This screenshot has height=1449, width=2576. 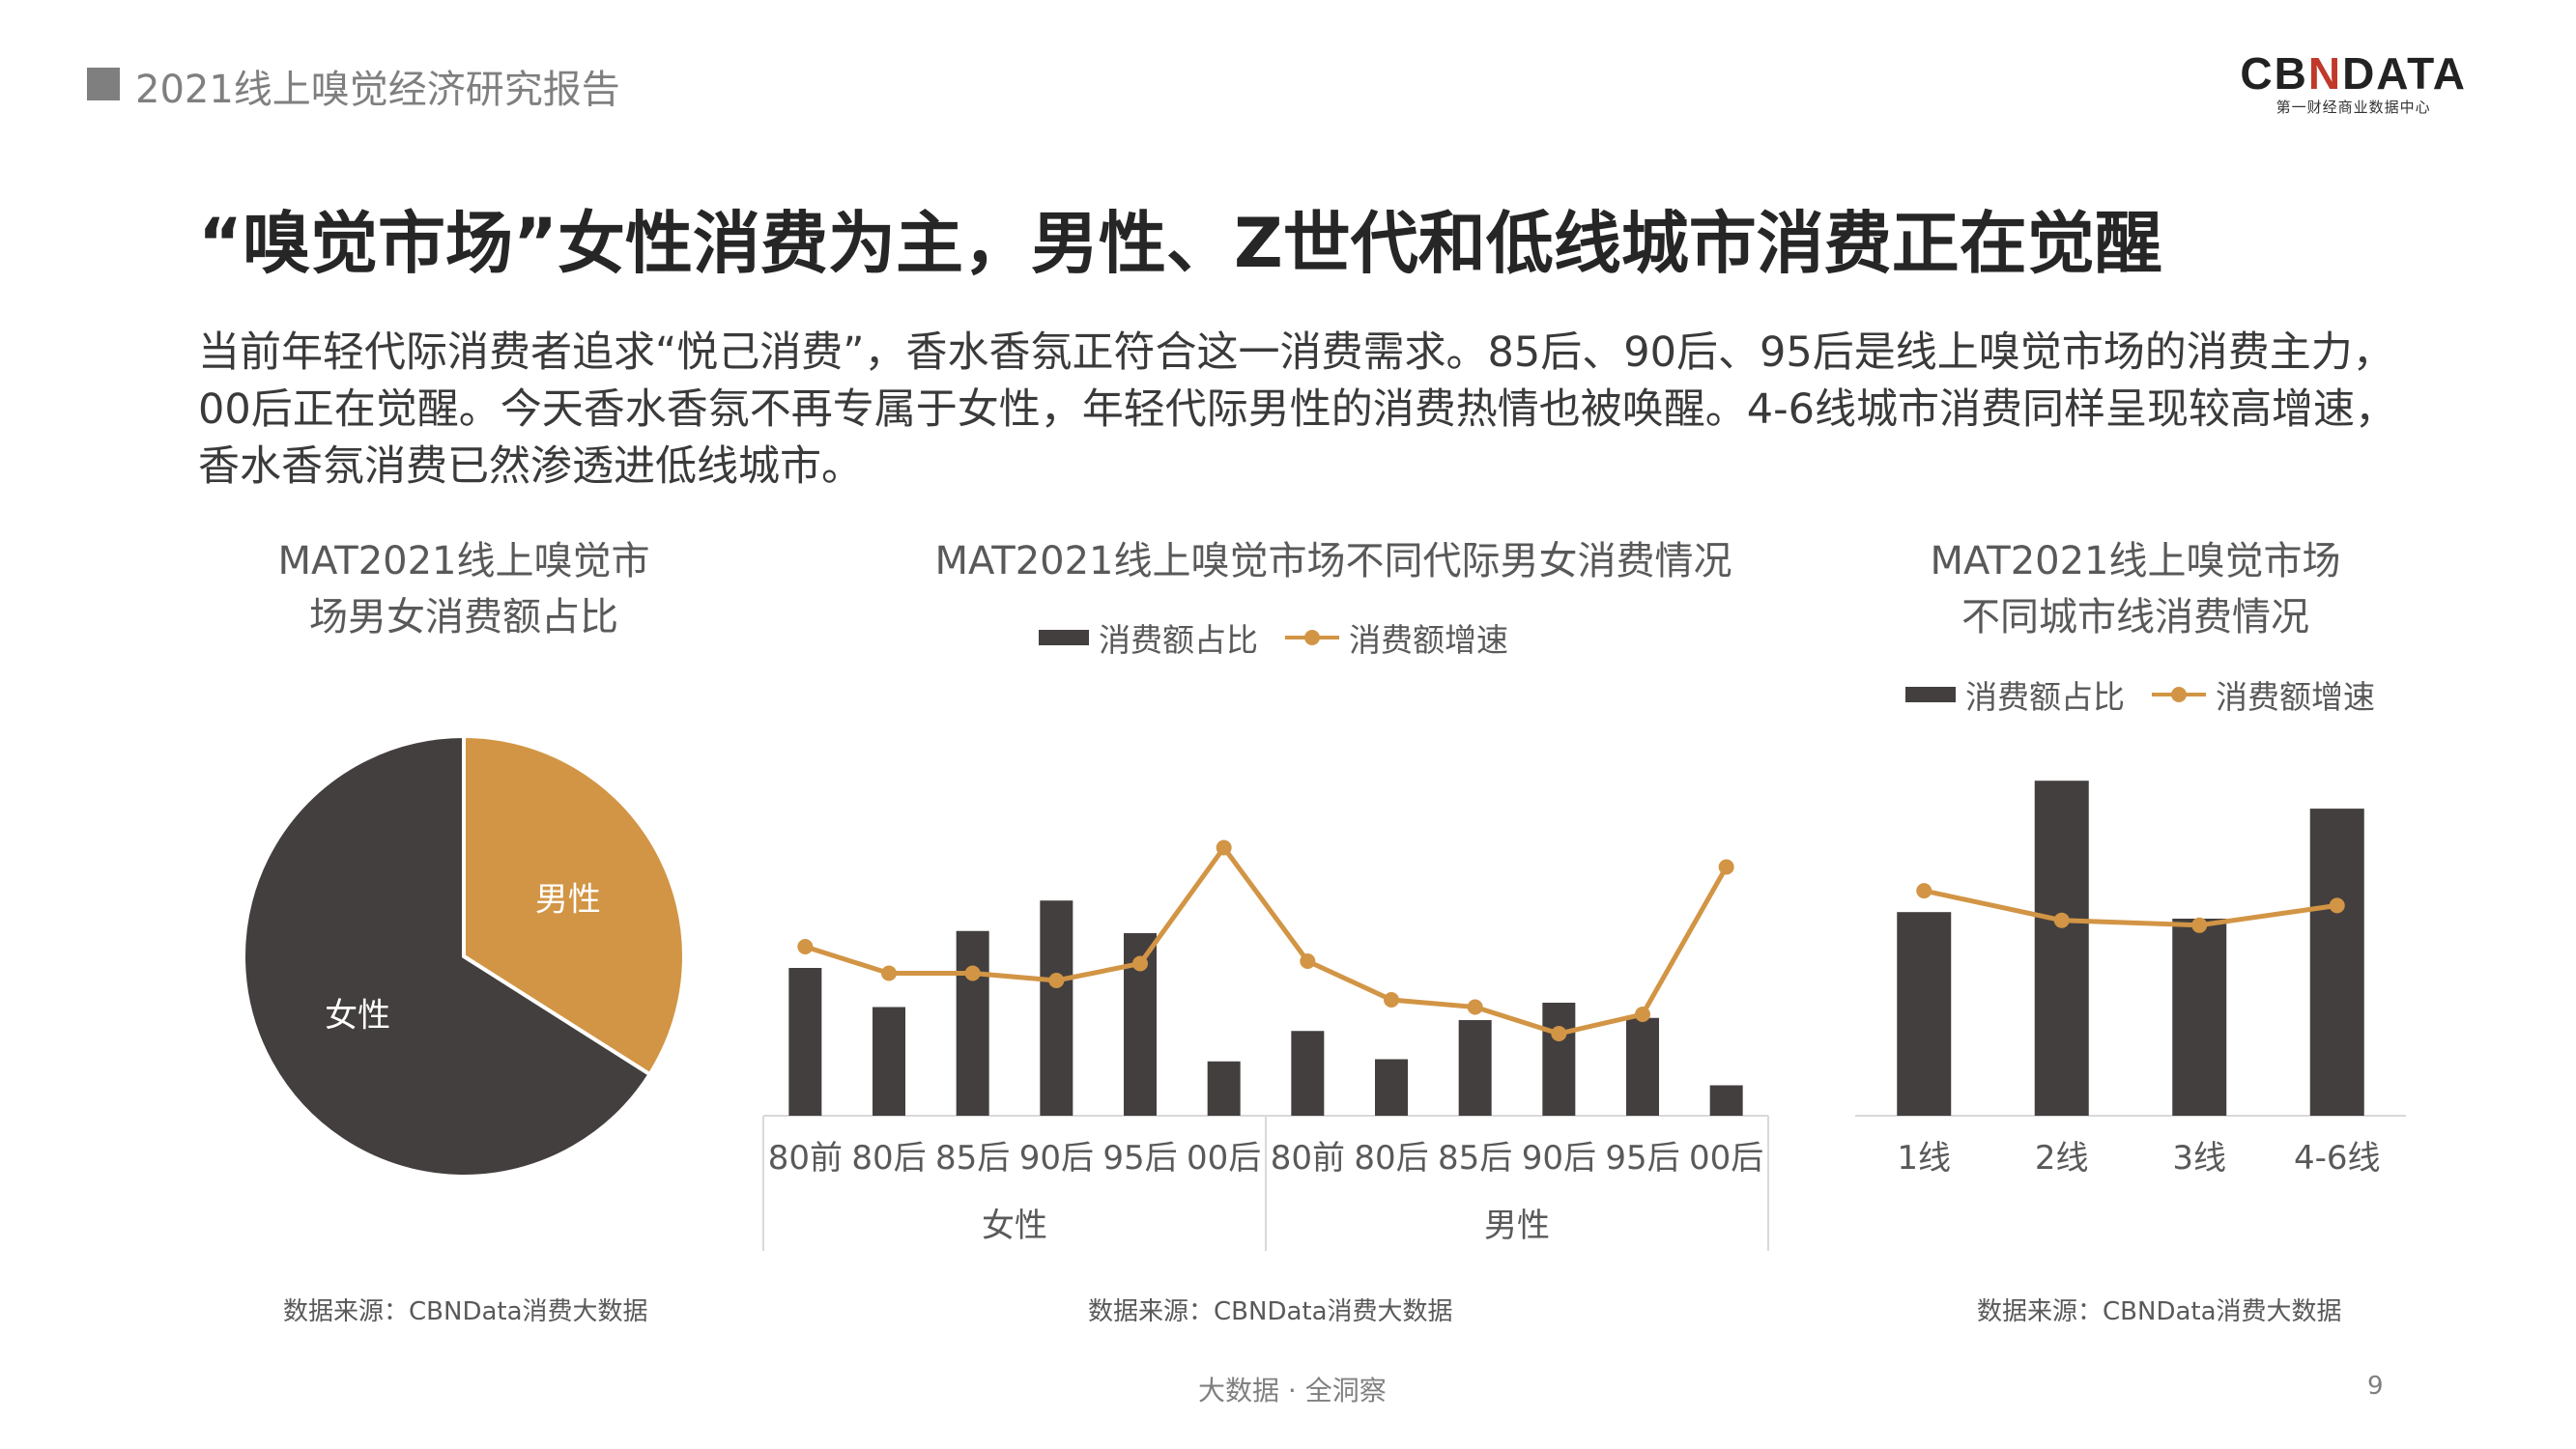 What do you see at coordinates (1293, 1390) in the screenshot?
I see `footer-tagline: 大数据 · 全洞察` at bounding box center [1293, 1390].